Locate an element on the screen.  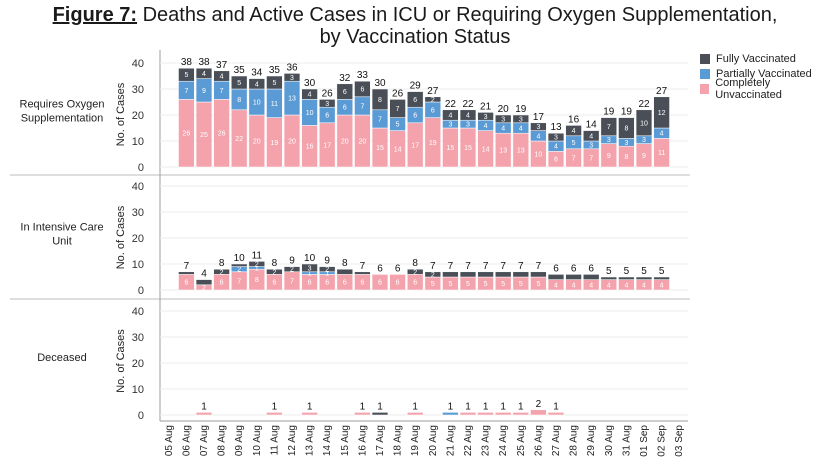
segment-label: 11 is located at coordinates (661, 153).